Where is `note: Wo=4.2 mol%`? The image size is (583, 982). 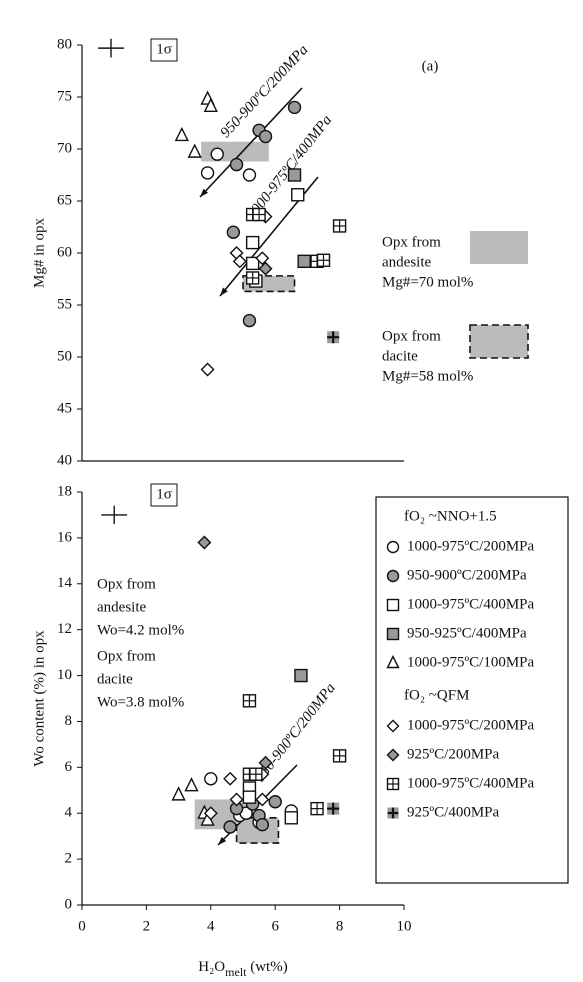
note: Wo=4.2 mol% is located at coordinates (140, 630).